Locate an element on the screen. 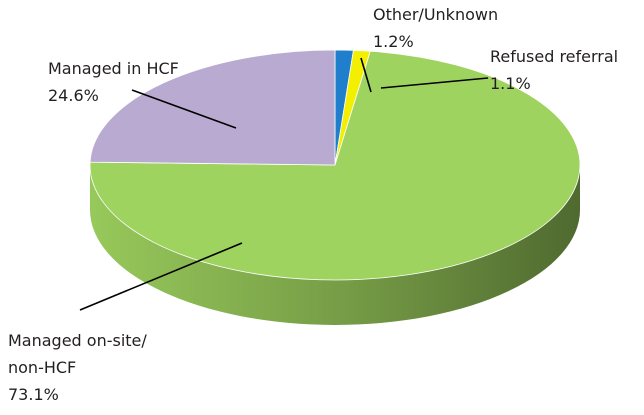 The height and width of the screenshot is (415, 644). category-label: Other/Unknown is located at coordinates (435, 14).